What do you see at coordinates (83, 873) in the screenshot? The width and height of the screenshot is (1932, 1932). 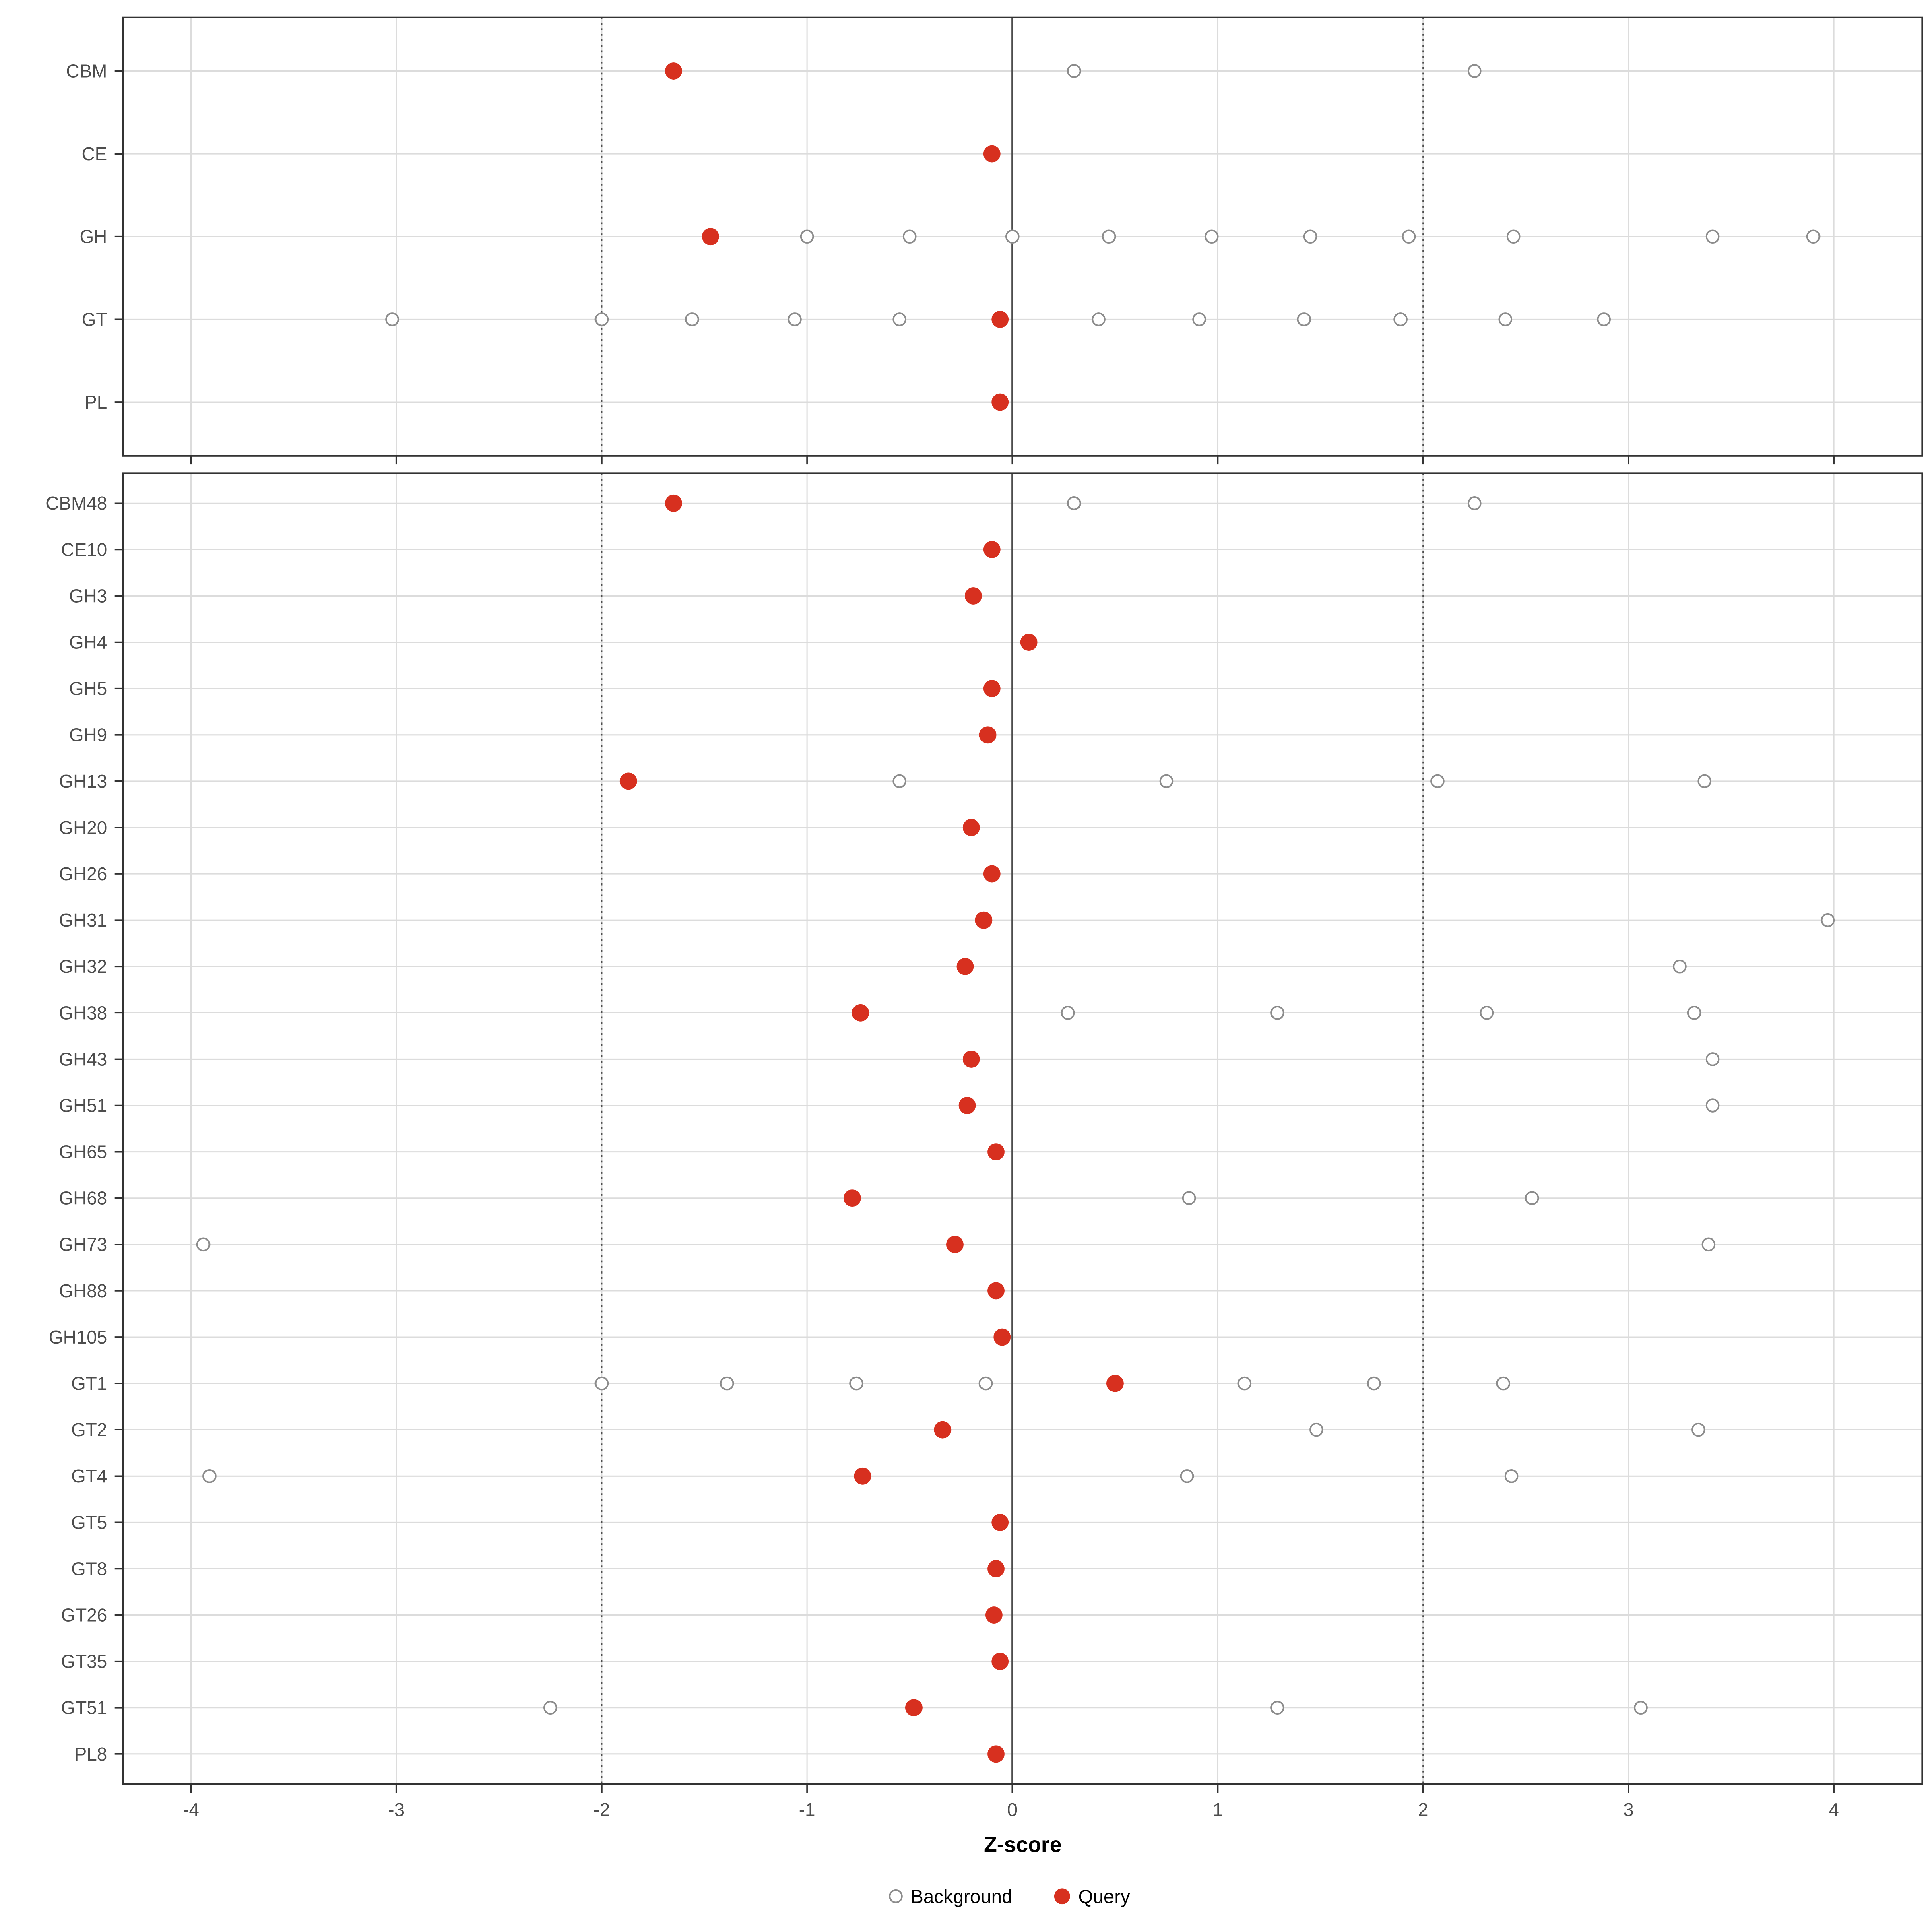 I see `category-label: GH26` at bounding box center [83, 873].